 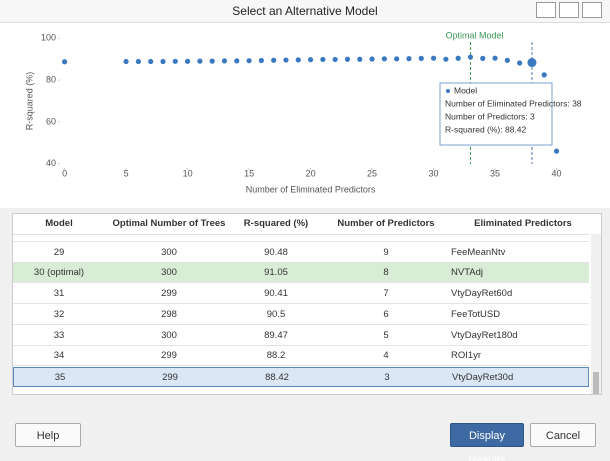 I want to click on table-cell: FeeMeanNtv, so click(x=478, y=252).